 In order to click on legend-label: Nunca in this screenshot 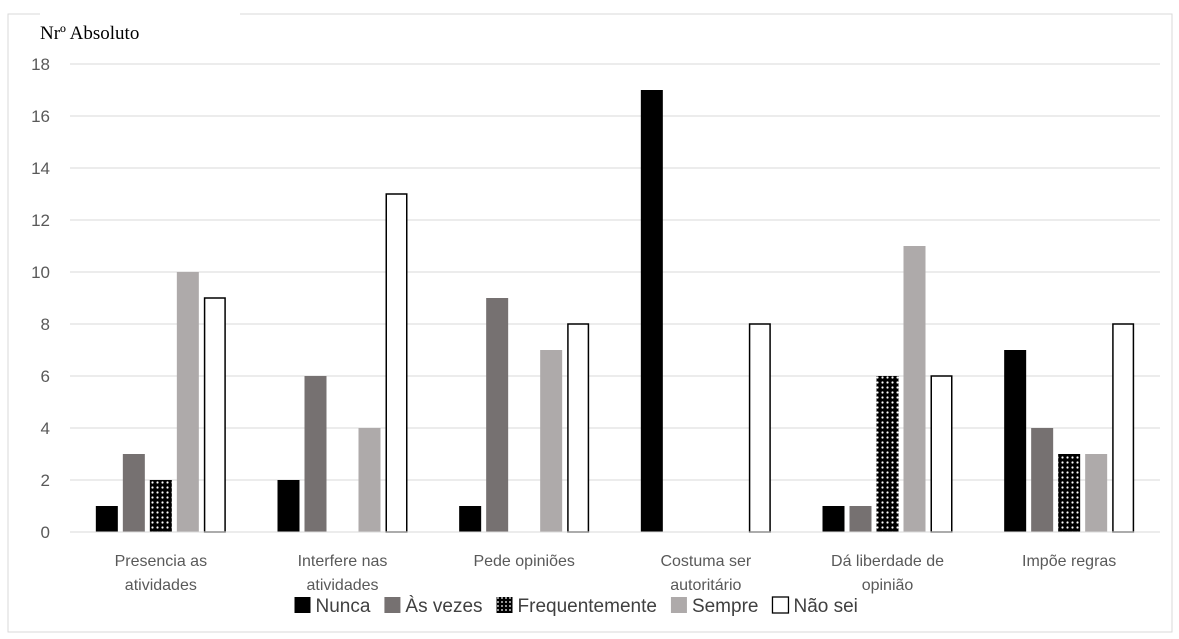, I will do `click(343, 606)`.